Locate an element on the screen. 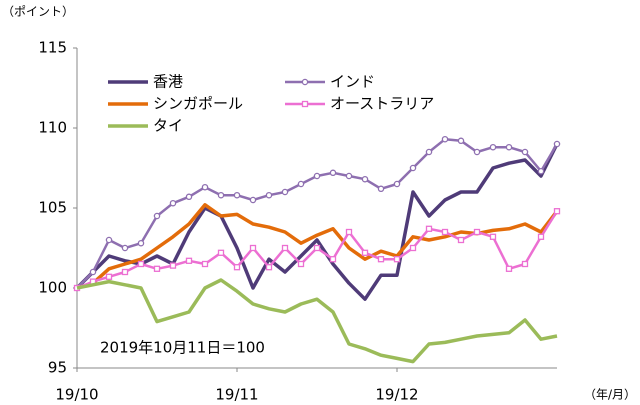  legend-label: インド is located at coordinates (352, 82).